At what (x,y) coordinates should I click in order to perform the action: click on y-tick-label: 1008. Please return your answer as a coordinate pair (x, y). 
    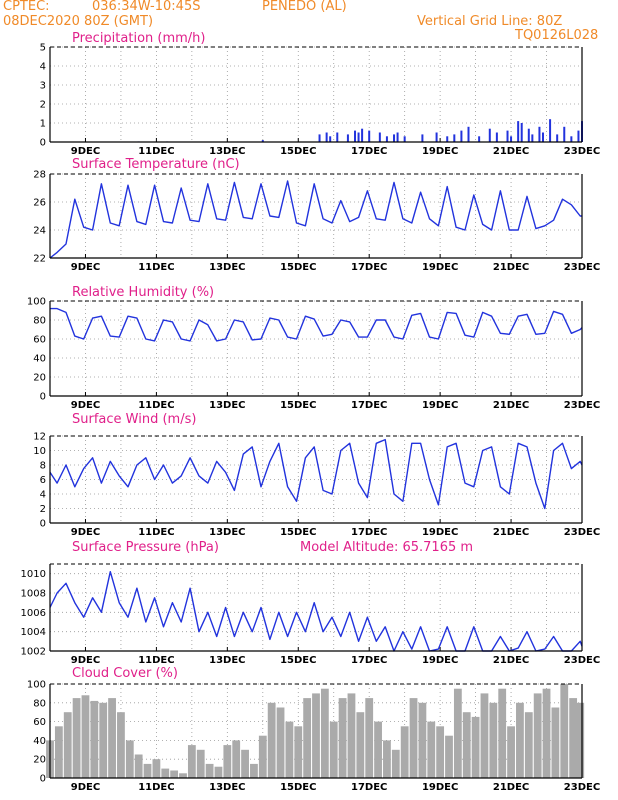
    Looking at the image, I should click on (33, 594).